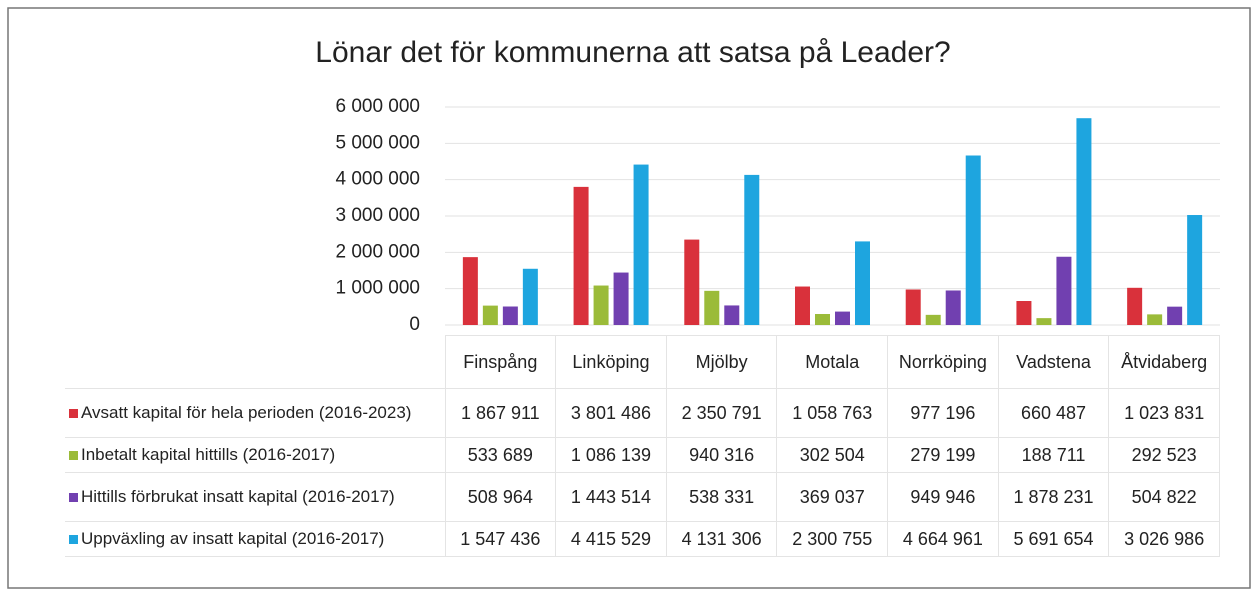  Describe the element at coordinates (832, 455) in the screenshot. I see `value-label: 302 504` at that location.